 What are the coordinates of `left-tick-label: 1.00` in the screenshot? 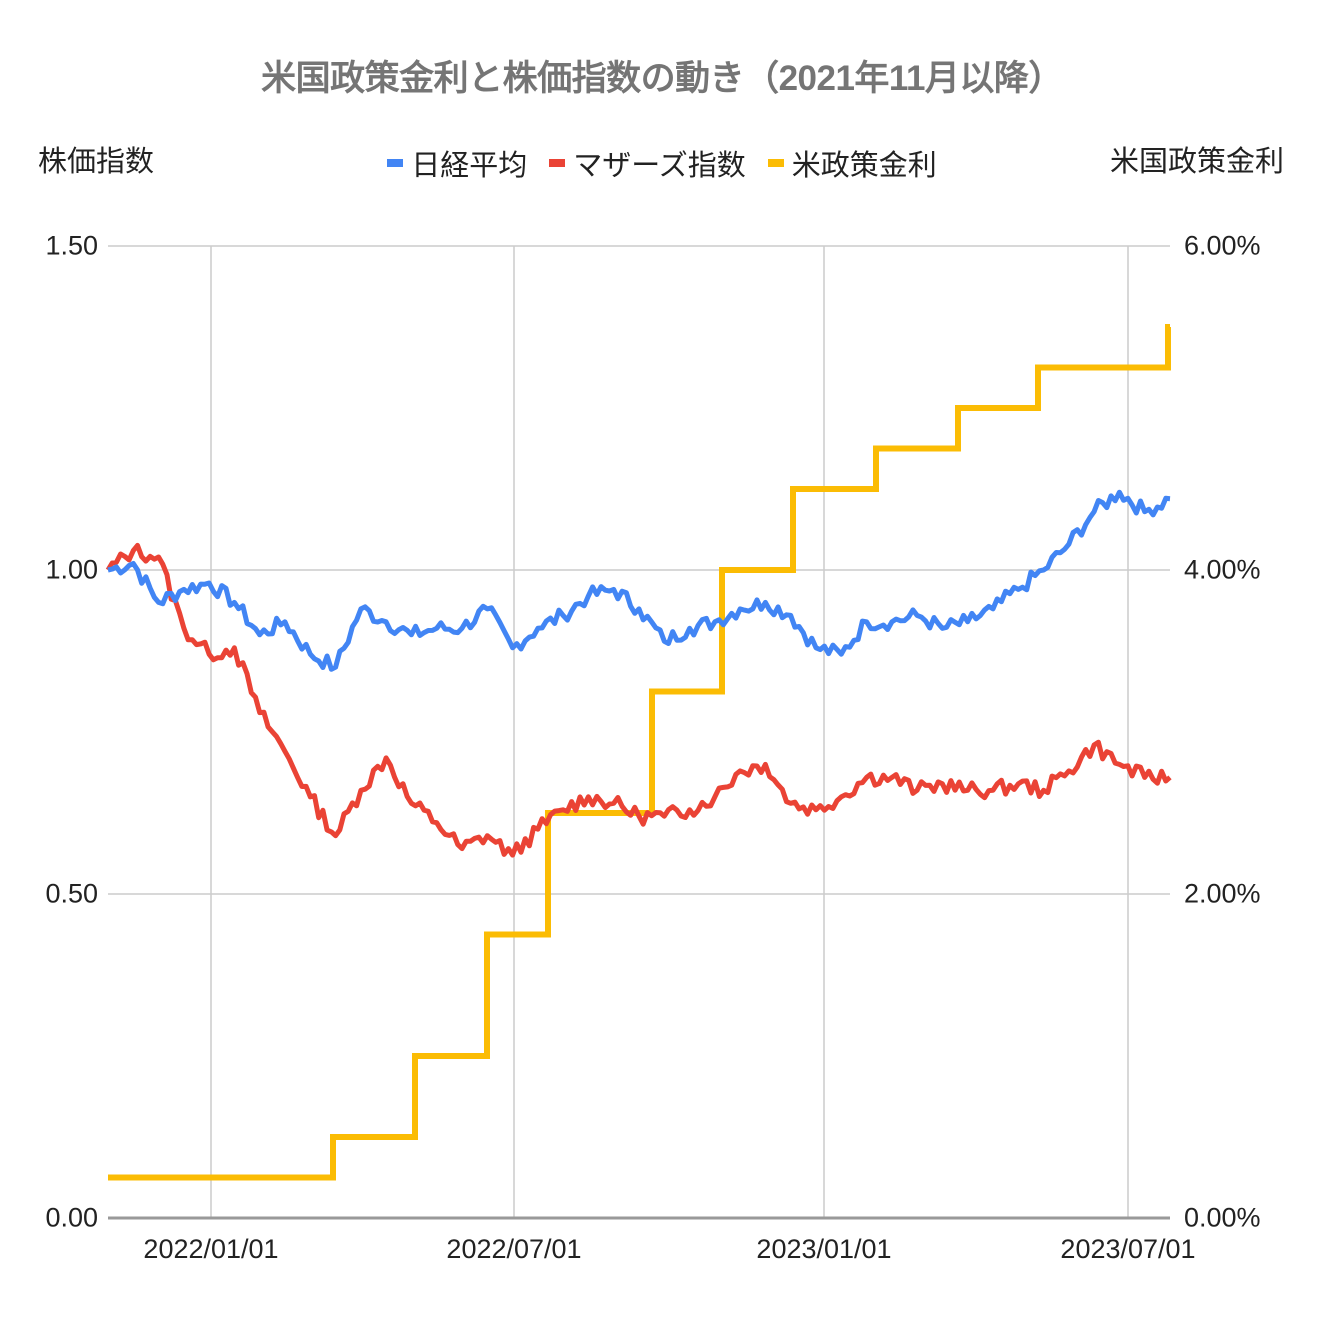 It's located at (71, 569).